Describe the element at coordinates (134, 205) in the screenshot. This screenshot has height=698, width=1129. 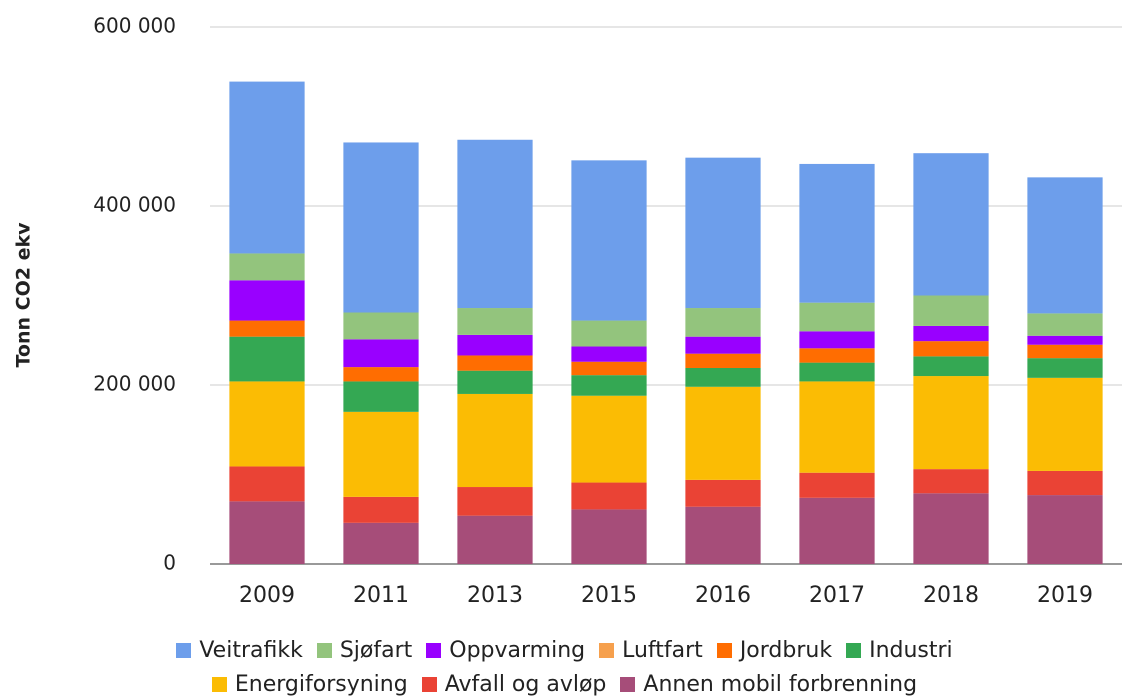
I see `y-tick-label: 400 000` at that location.